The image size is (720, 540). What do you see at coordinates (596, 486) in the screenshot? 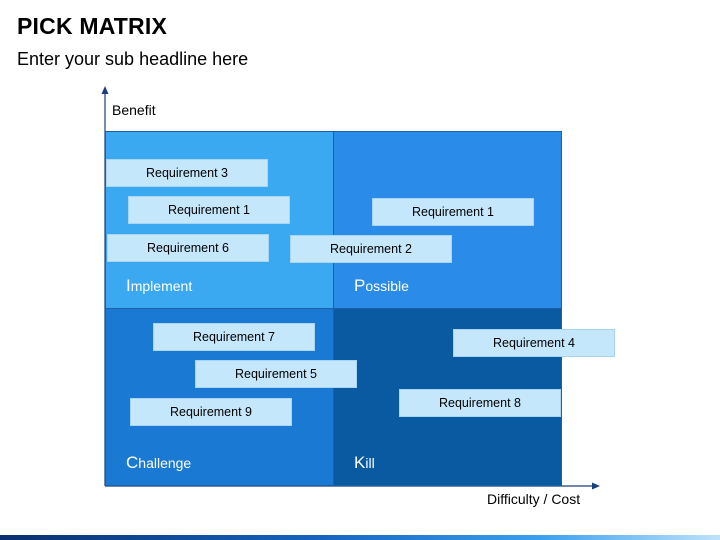
I see `x-axis-arrow` at bounding box center [596, 486].